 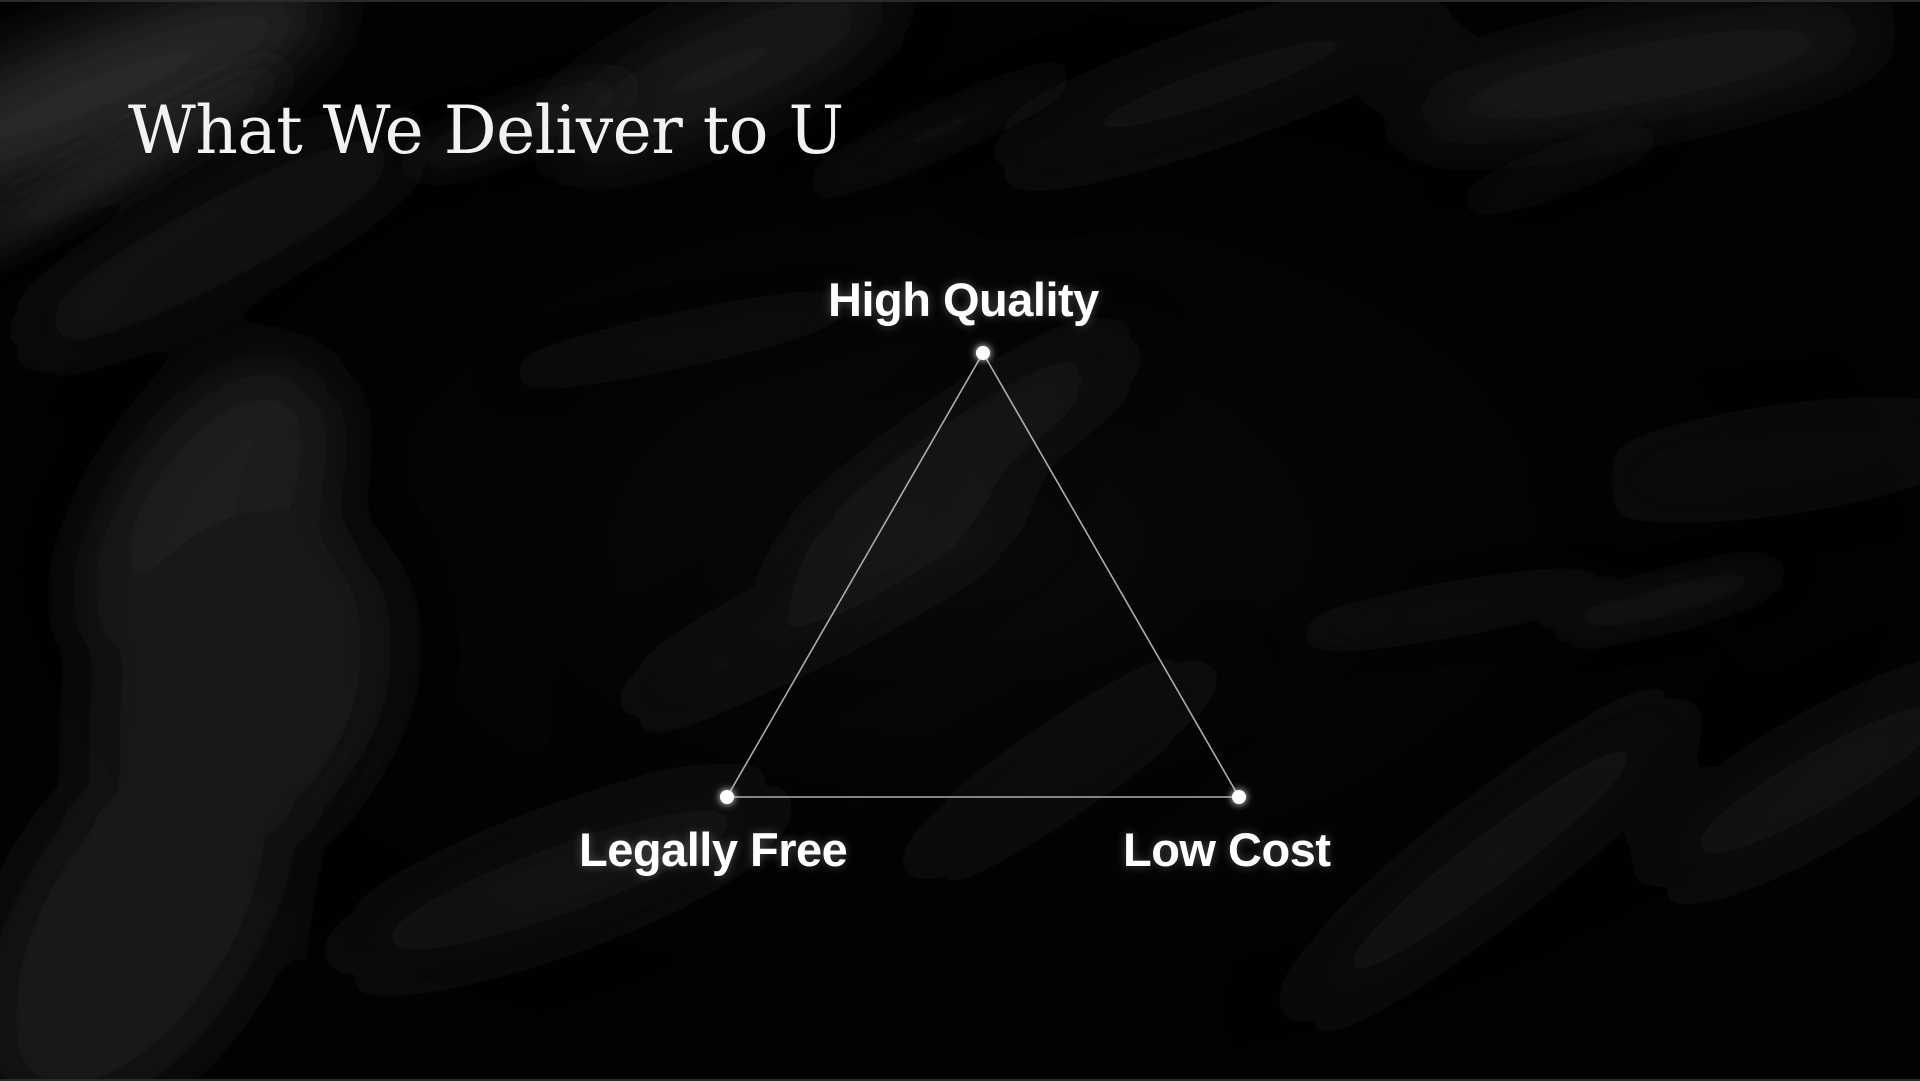 I want to click on node-legally-free, so click(x=727, y=797).